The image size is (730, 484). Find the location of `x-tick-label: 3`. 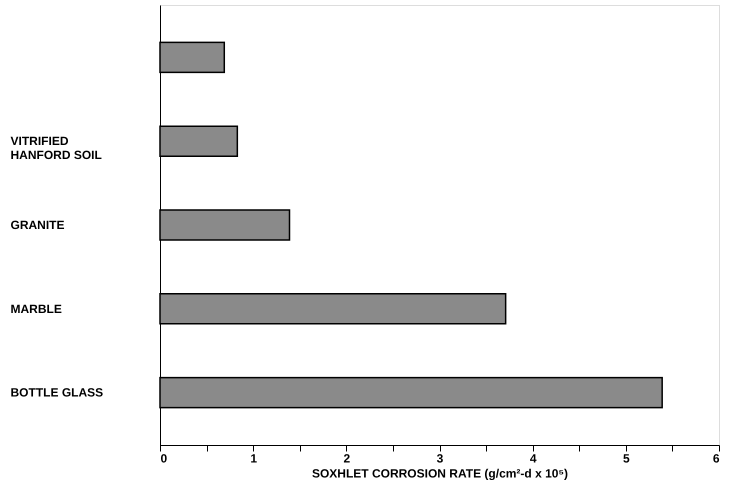

x-tick-label: 3 is located at coordinates (440, 459).